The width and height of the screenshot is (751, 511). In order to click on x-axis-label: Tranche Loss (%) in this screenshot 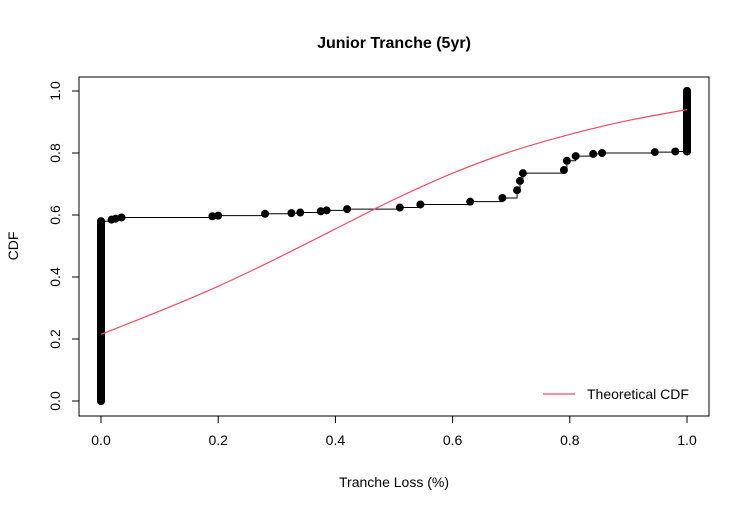, I will do `click(394, 482)`.